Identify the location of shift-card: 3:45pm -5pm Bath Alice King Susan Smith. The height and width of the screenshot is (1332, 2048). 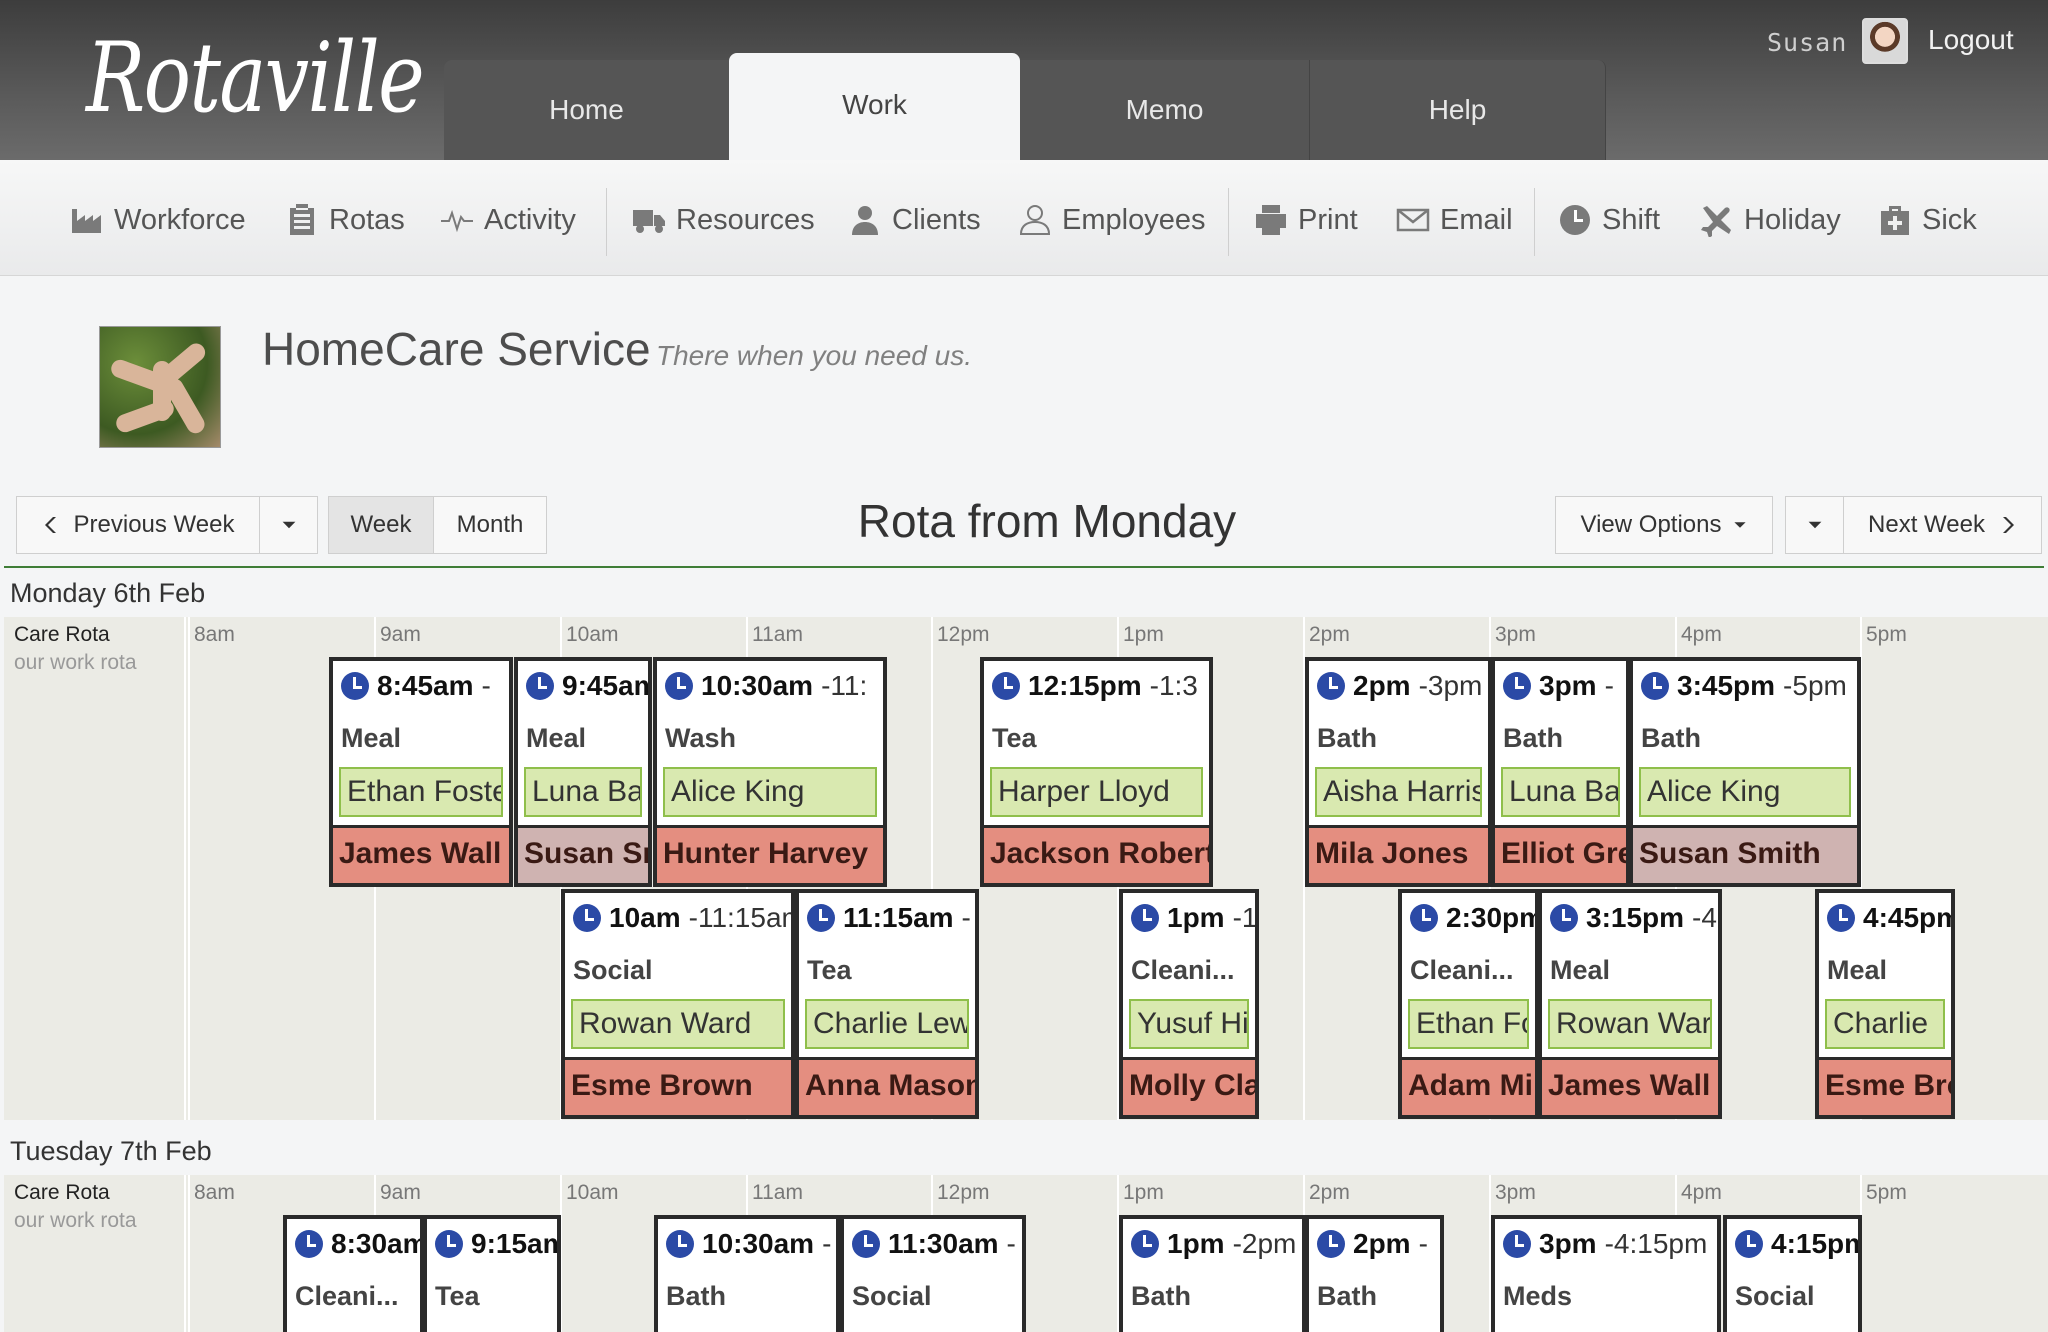
(1745, 772).